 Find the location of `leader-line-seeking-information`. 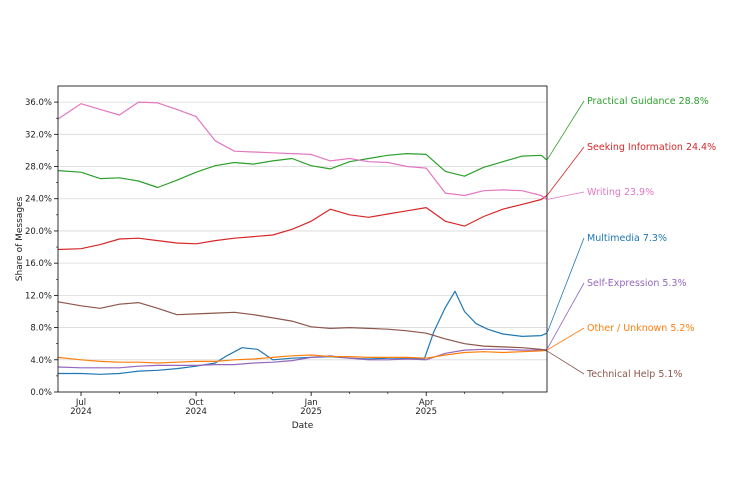

leader-line-seeking-information is located at coordinates (565, 171).